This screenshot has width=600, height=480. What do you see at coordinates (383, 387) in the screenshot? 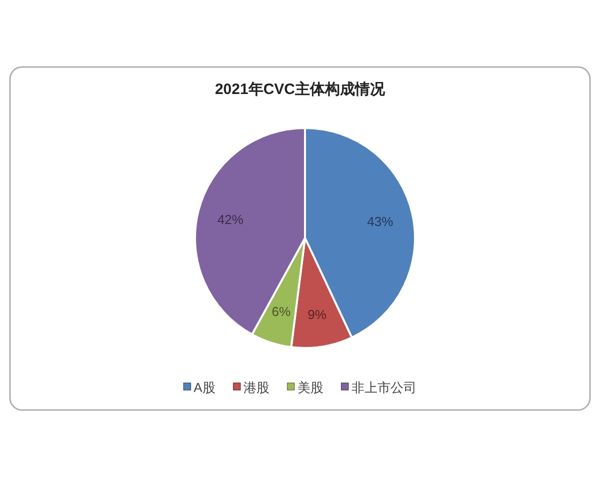
I see `legend-label: 非上市公司` at bounding box center [383, 387].